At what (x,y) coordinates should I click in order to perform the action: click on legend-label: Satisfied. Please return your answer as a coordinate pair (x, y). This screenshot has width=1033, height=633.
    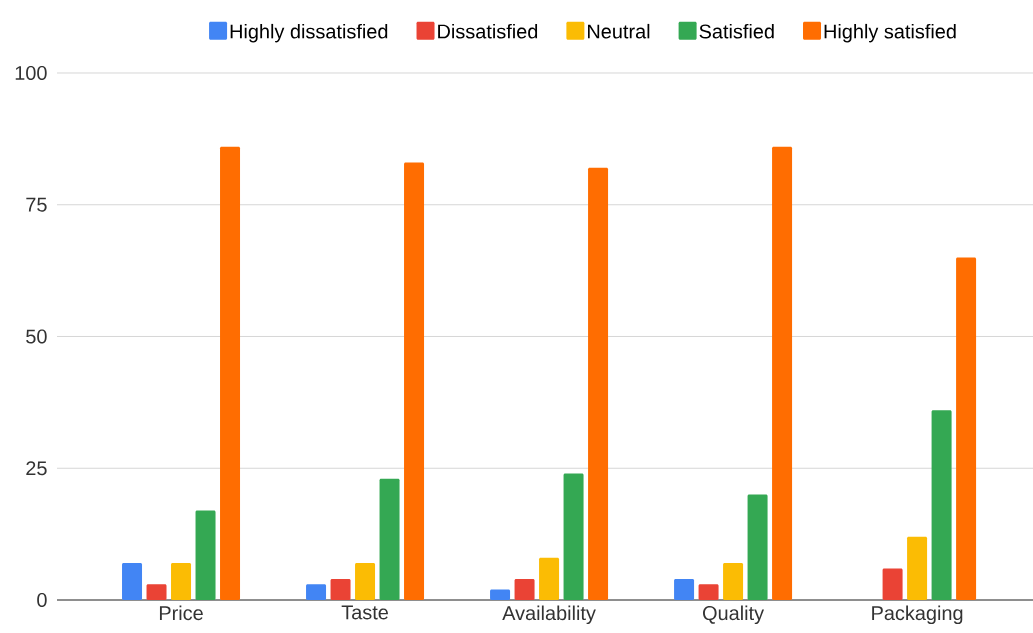
    Looking at the image, I should click on (736, 31).